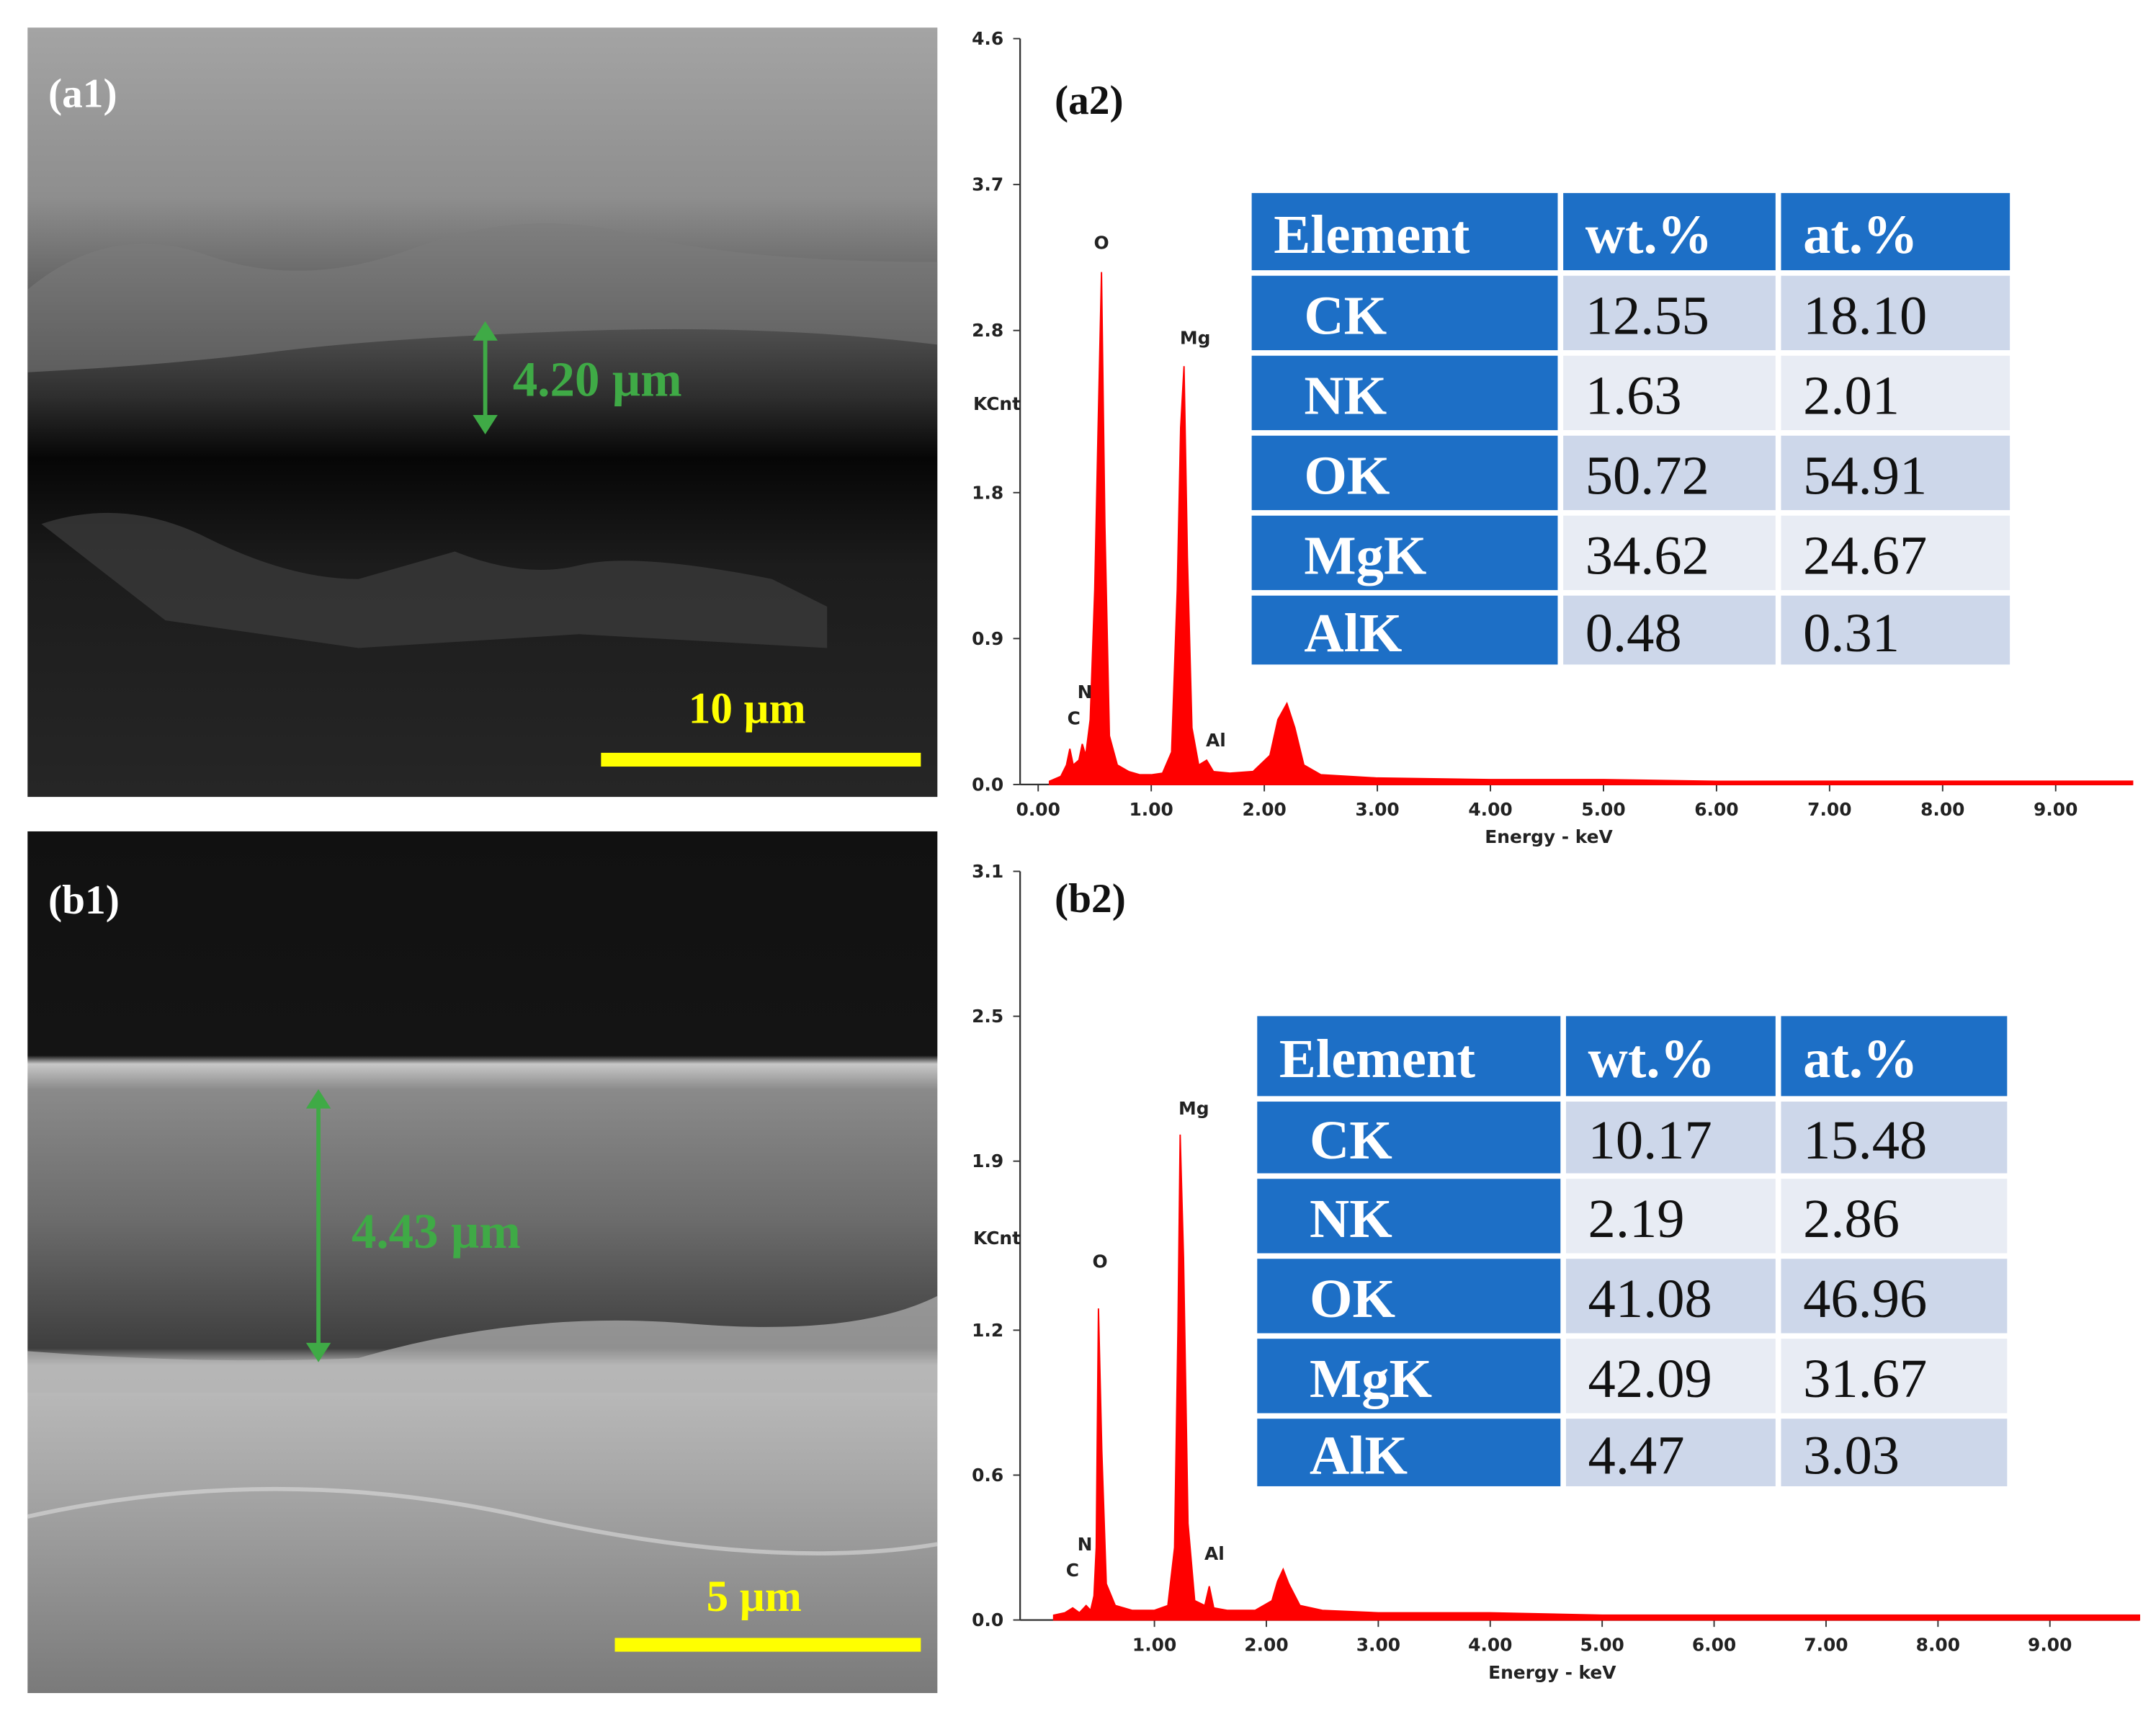  I want to click on table-value: 12.55, so click(1647, 316).